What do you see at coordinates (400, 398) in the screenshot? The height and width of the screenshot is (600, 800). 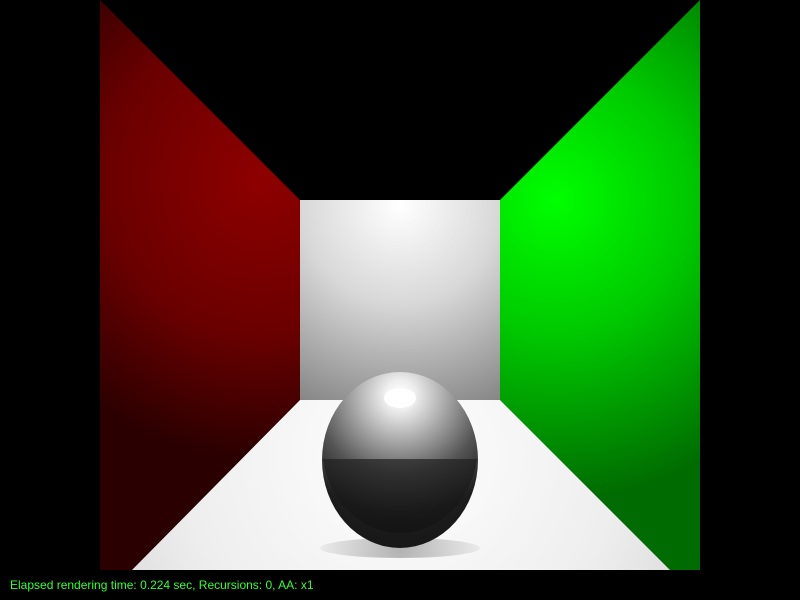 I see `sphere-highlight` at bounding box center [400, 398].